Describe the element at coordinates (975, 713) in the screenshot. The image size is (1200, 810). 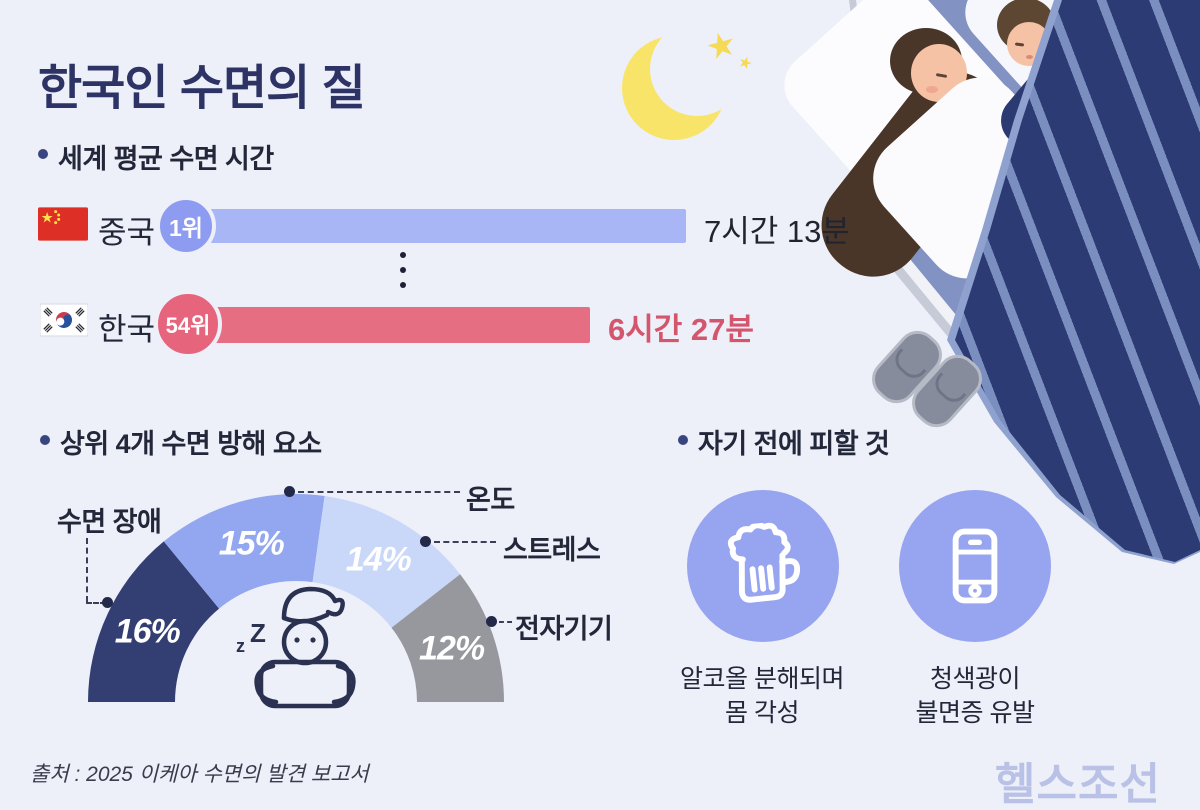
I see `caption-line: 불면증 유발` at that location.